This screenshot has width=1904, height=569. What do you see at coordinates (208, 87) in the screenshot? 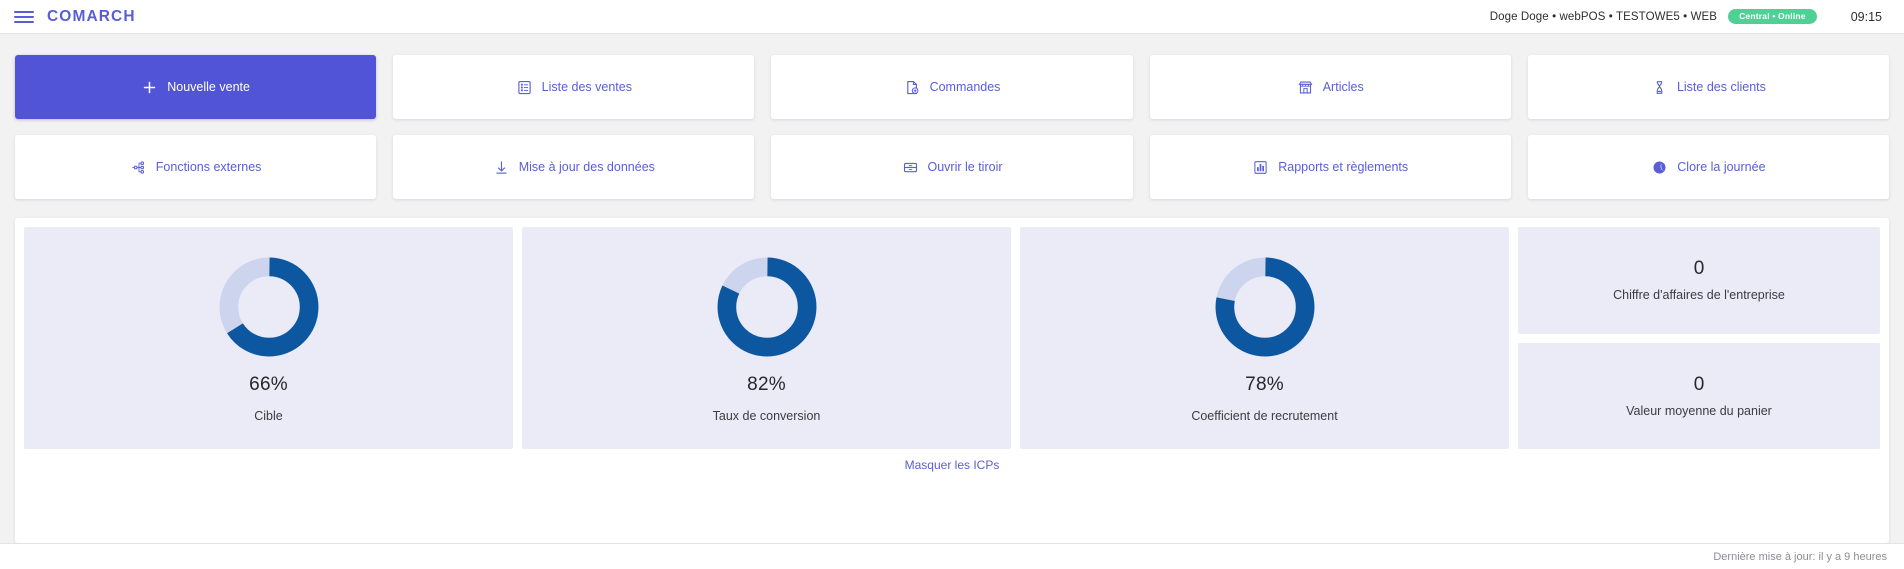
I see `tile-label: Nouvelle vente` at bounding box center [208, 87].